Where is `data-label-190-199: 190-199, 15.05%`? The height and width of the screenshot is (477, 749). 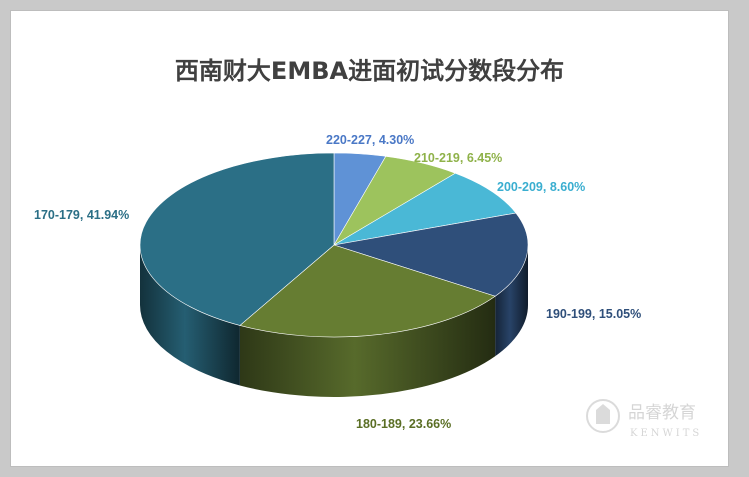
data-label-190-199: 190-199, 15.05% is located at coordinates (593, 314).